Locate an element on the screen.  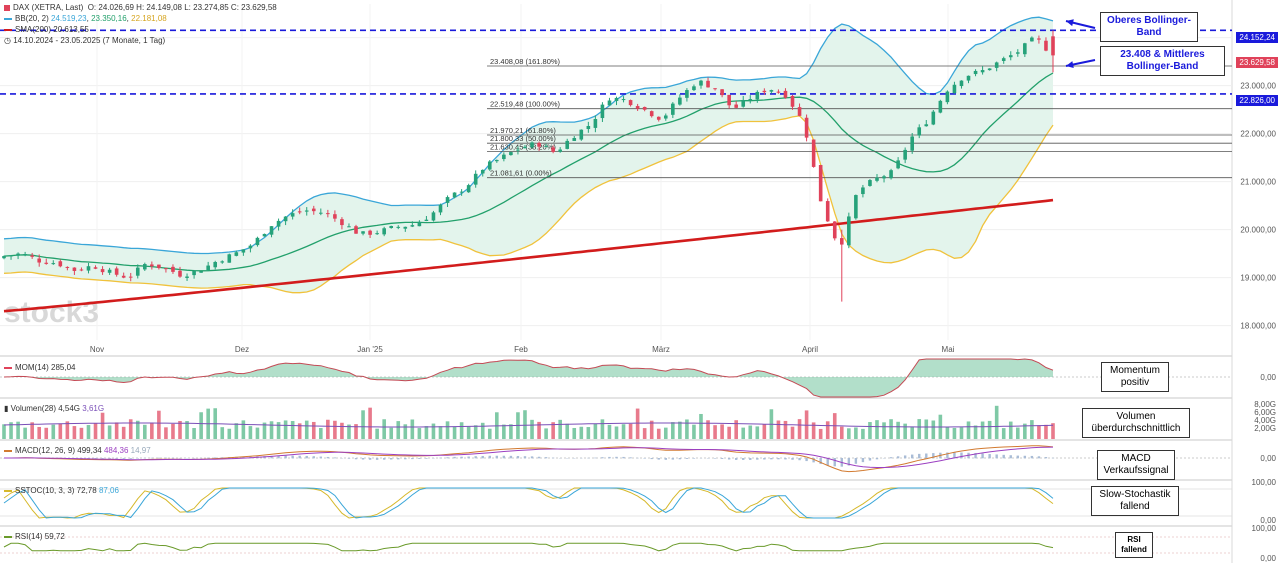
stoch-d-value: 87,06 is located at coordinates (108, 490).